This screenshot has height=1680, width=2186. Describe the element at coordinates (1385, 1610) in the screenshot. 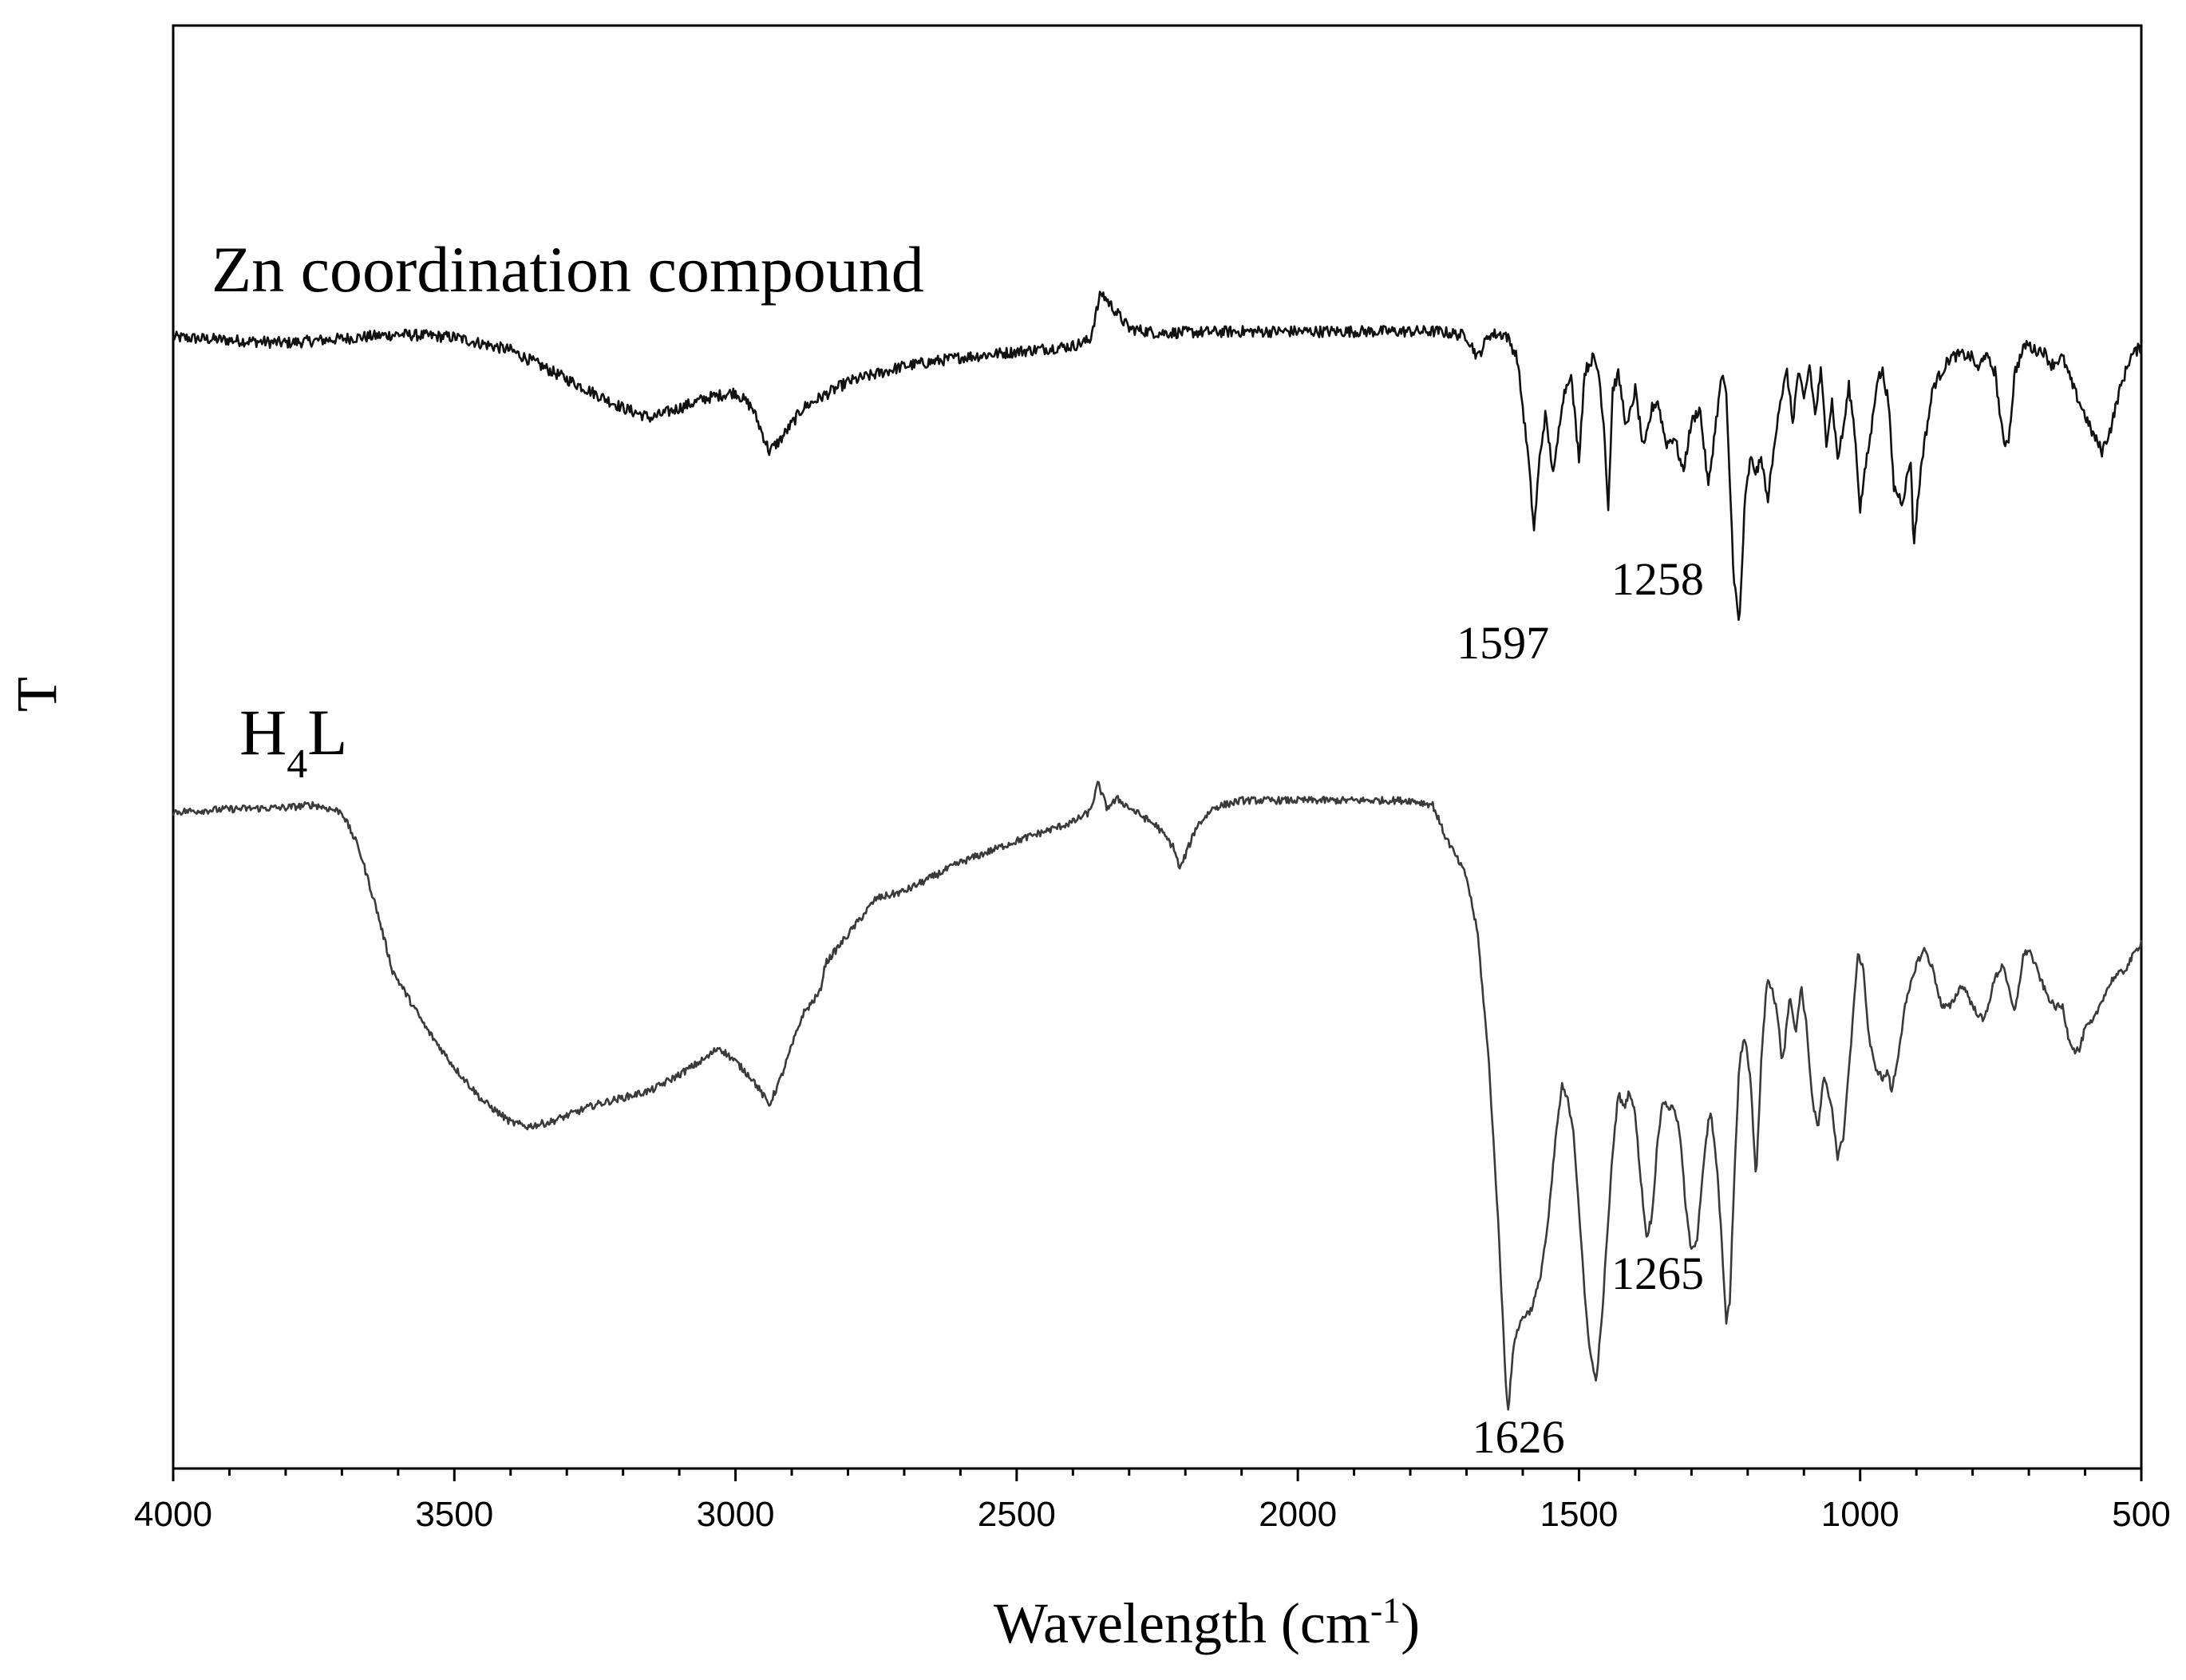

I see `x-axis-title-superscript: -1` at that location.